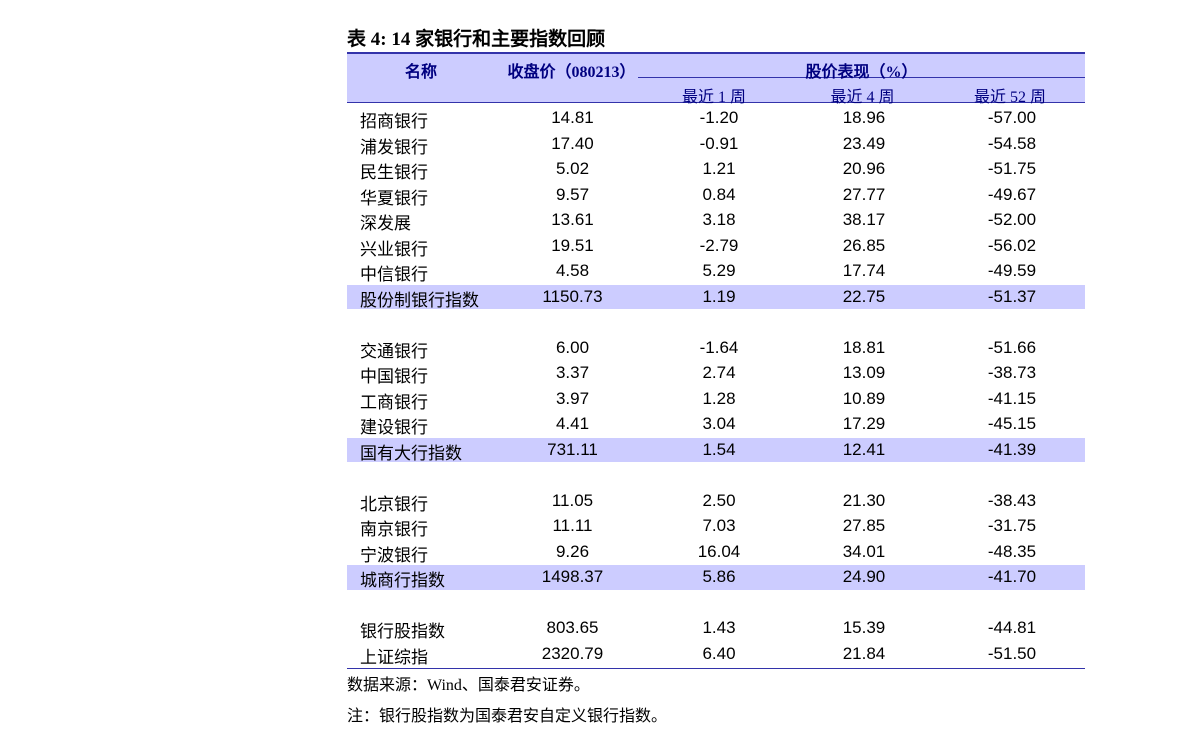  Describe the element at coordinates (719, 372) in the screenshot. I see `cell: 2.74` at that location.